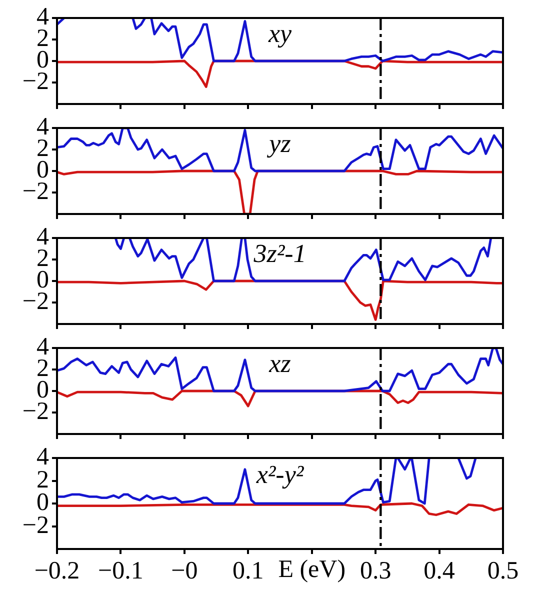  Describe the element at coordinates (278, 143) in the screenshot. I see `annotation: yz` at that location.